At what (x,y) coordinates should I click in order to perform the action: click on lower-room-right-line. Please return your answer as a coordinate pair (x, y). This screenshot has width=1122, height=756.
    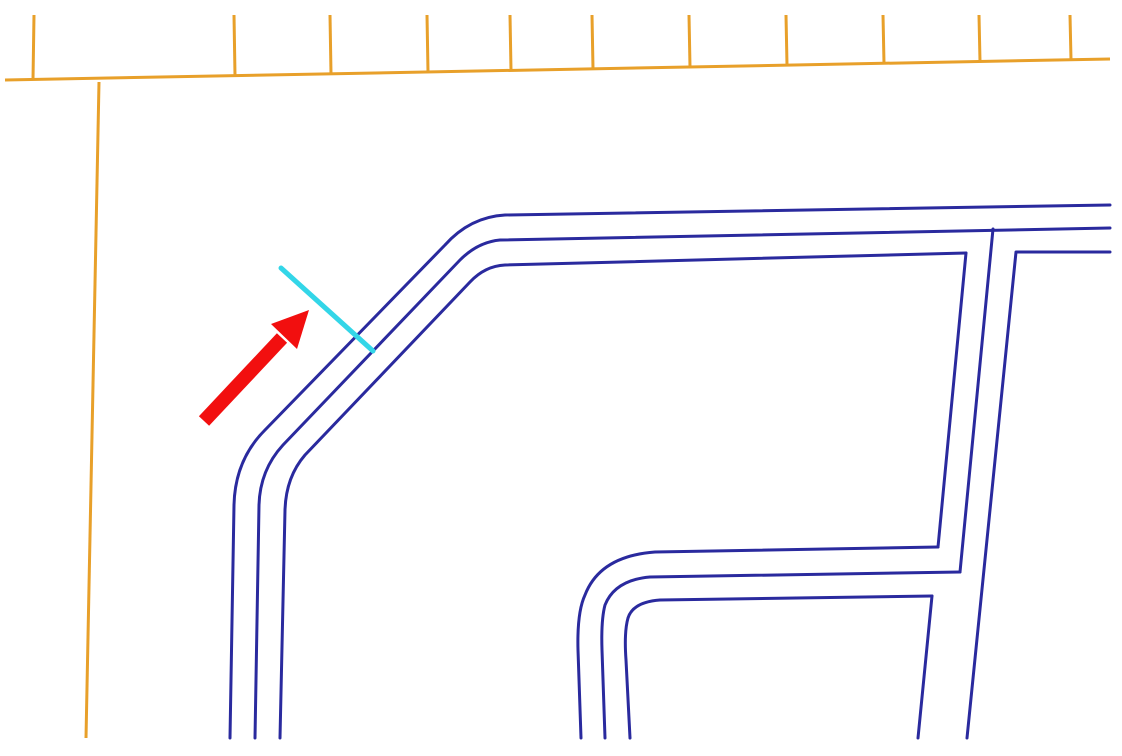
    Looking at the image, I should click on (925, 667).